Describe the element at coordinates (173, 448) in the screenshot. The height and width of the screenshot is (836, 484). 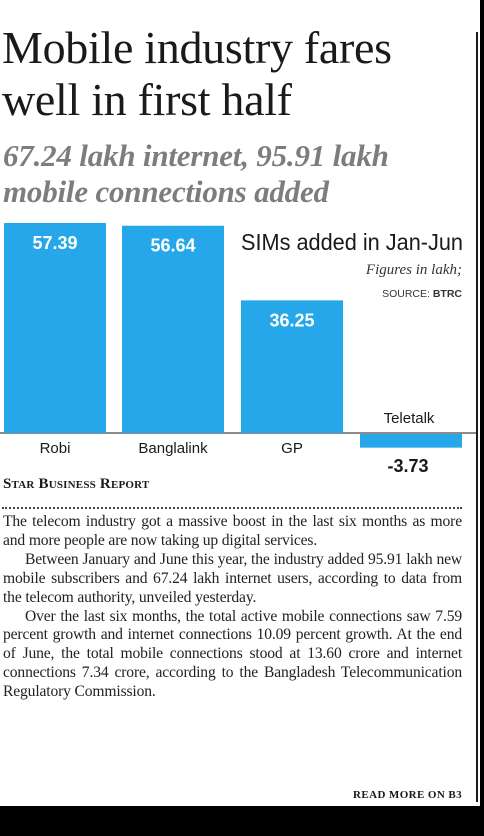
I see `category-label-banglalink: Banglalink` at that location.